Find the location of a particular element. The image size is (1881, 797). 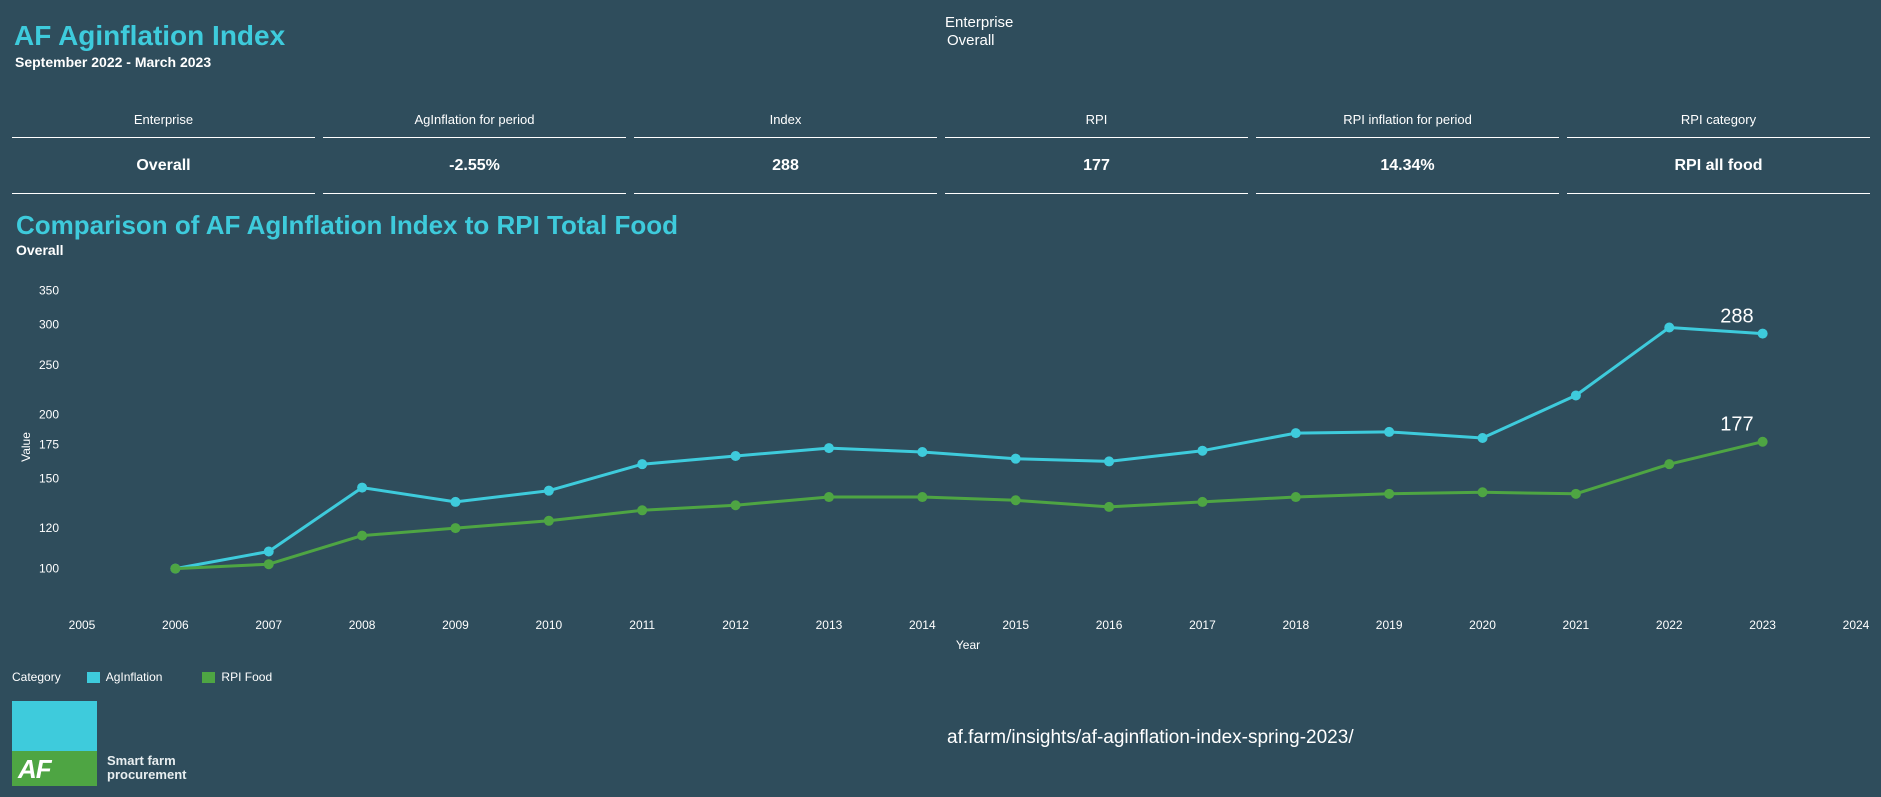

page-title: AF Aginflation Index is located at coordinates (150, 35).